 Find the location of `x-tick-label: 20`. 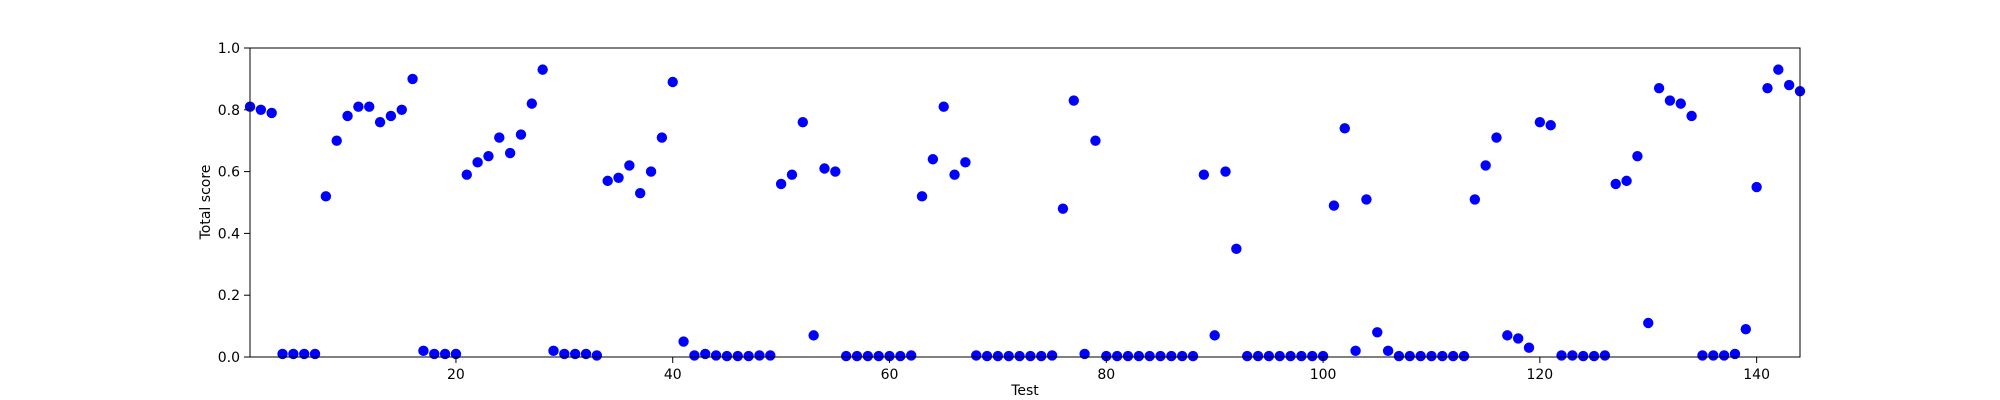

x-tick-label: 20 is located at coordinates (456, 375).